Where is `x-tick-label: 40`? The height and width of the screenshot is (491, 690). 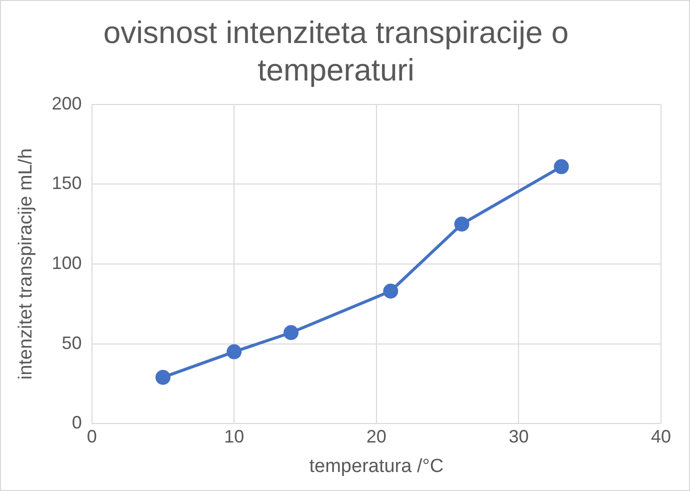
x-tick-label: 40 is located at coordinates (661, 436).